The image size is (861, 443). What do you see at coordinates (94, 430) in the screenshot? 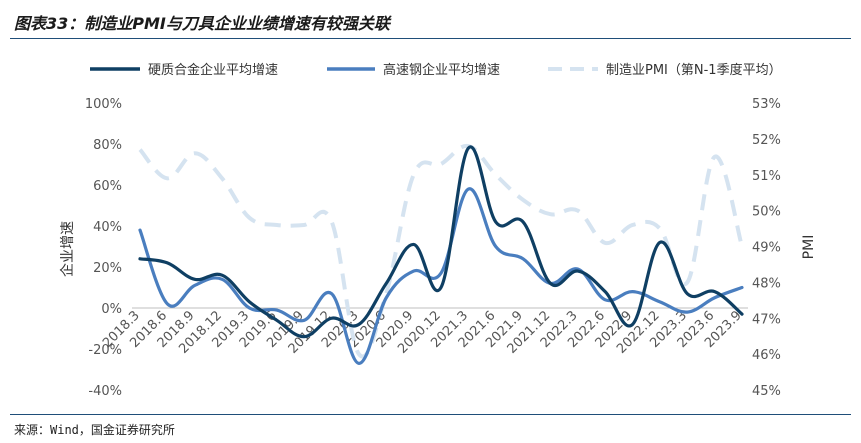
I see `source-note: 来源：Wind，国金证券研究所` at bounding box center [94, 430].